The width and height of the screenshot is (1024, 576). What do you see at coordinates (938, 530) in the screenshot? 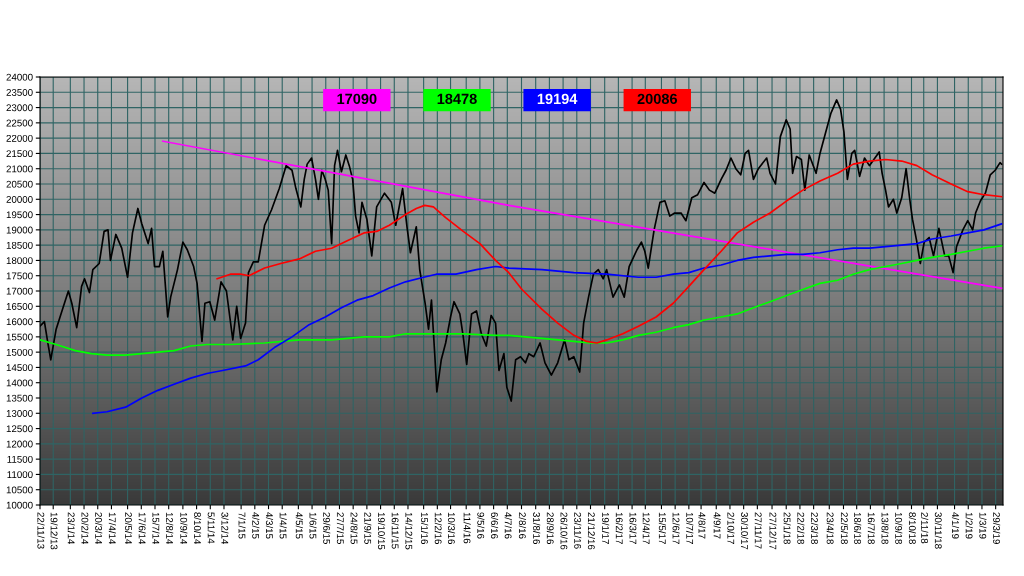
I see `x-tick-label: 30/11/18` at bounding box center [938, 530].